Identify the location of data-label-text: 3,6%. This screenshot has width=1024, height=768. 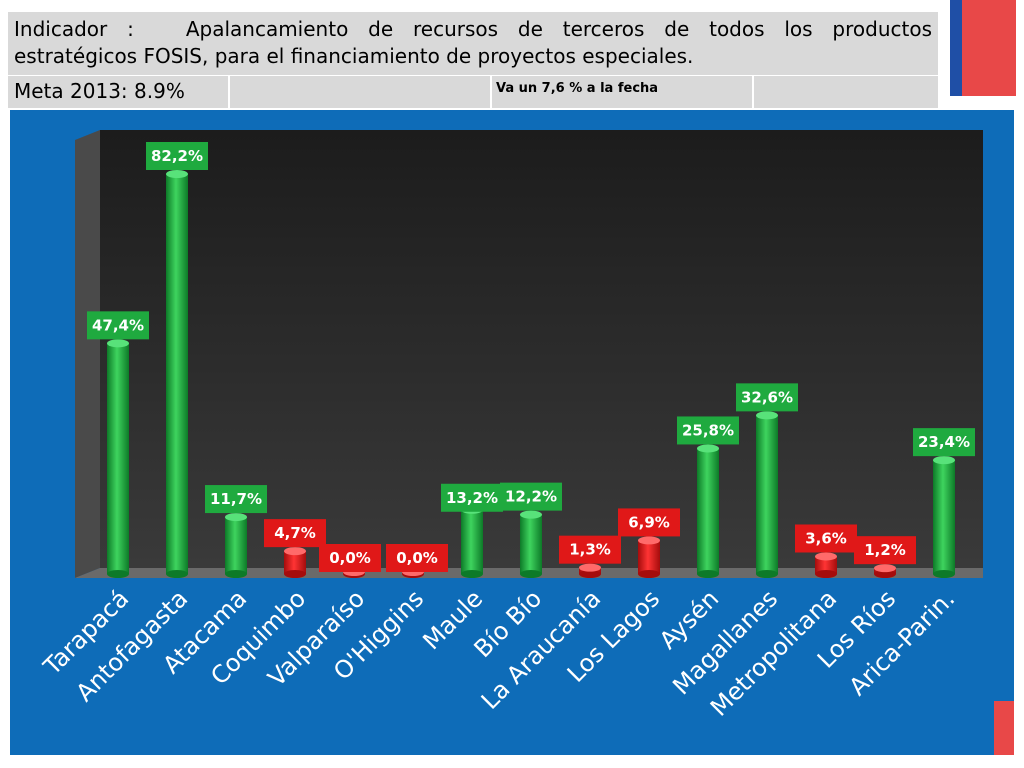
(826, 538).